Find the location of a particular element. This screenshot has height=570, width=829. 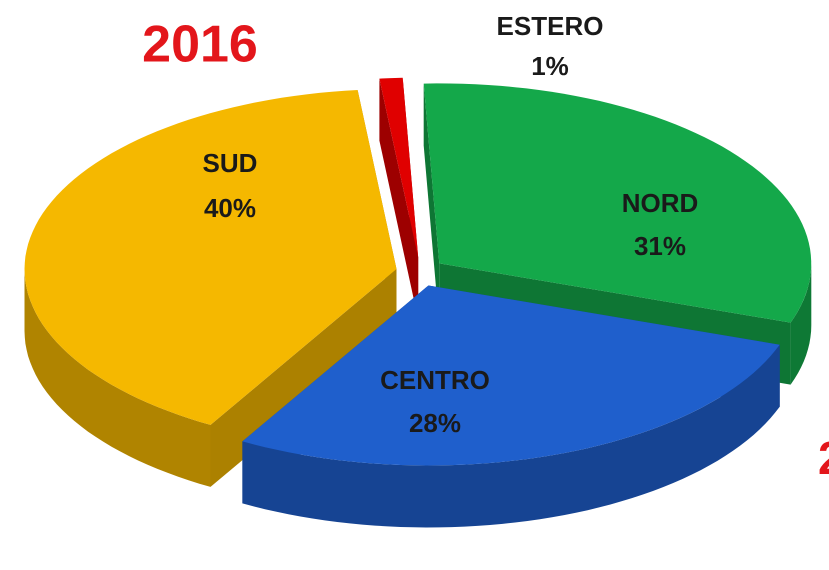

value-label: 1% is located at coordinates (550, 66).